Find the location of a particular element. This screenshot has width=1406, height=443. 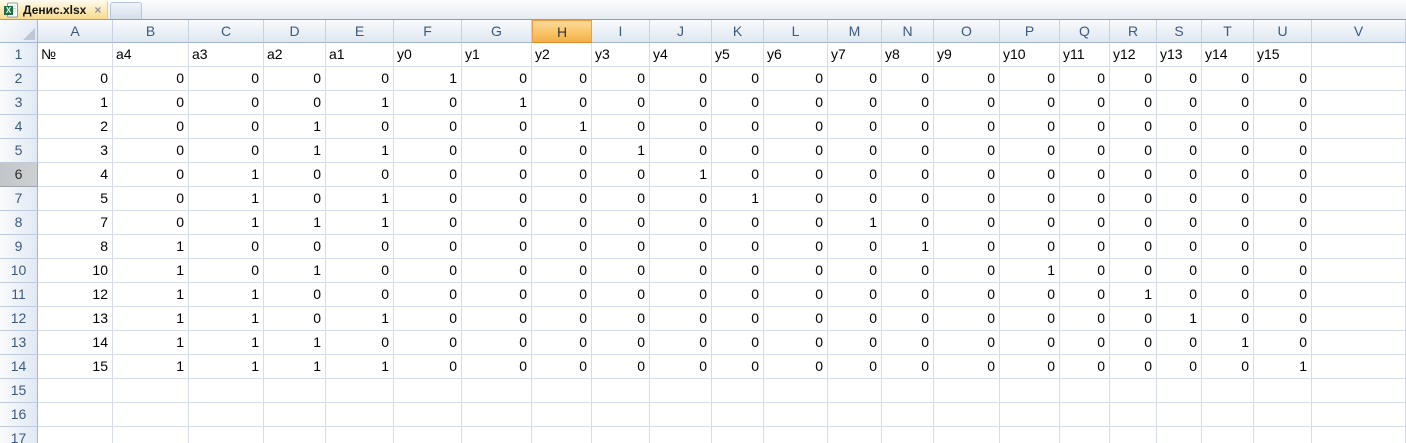

cell-L7: 0 is located at coordinates (796, 199).